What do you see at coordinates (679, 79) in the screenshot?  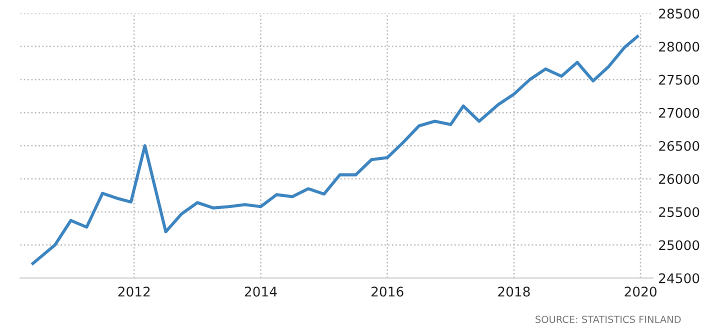 I see `y-tick-label: 27500` at bounding box center [679, 79].